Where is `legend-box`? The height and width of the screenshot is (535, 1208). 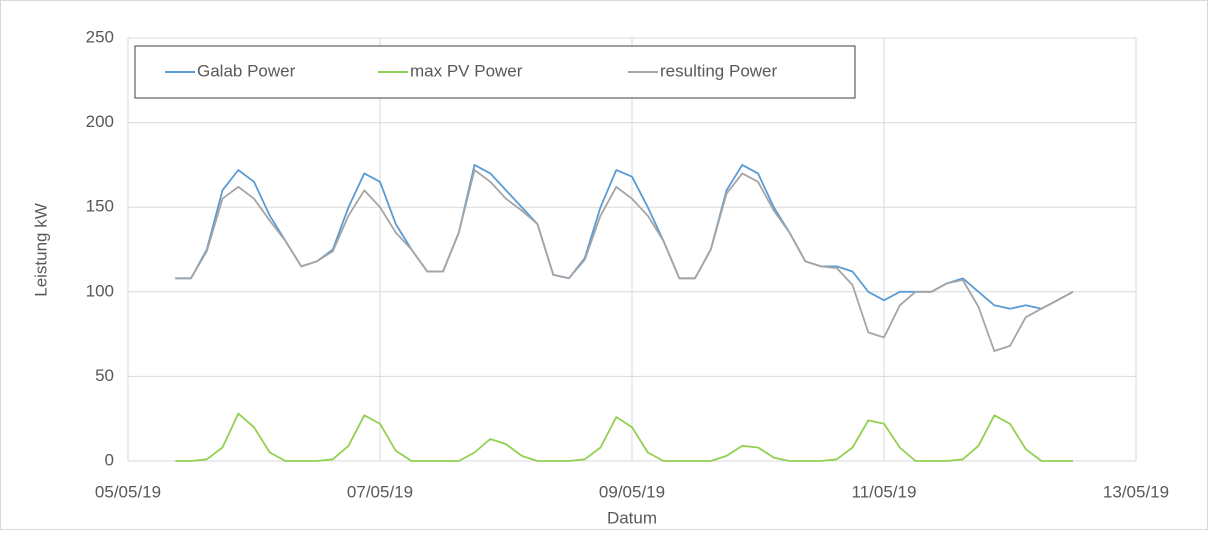
legend-box is located at coordinates (495, 72).